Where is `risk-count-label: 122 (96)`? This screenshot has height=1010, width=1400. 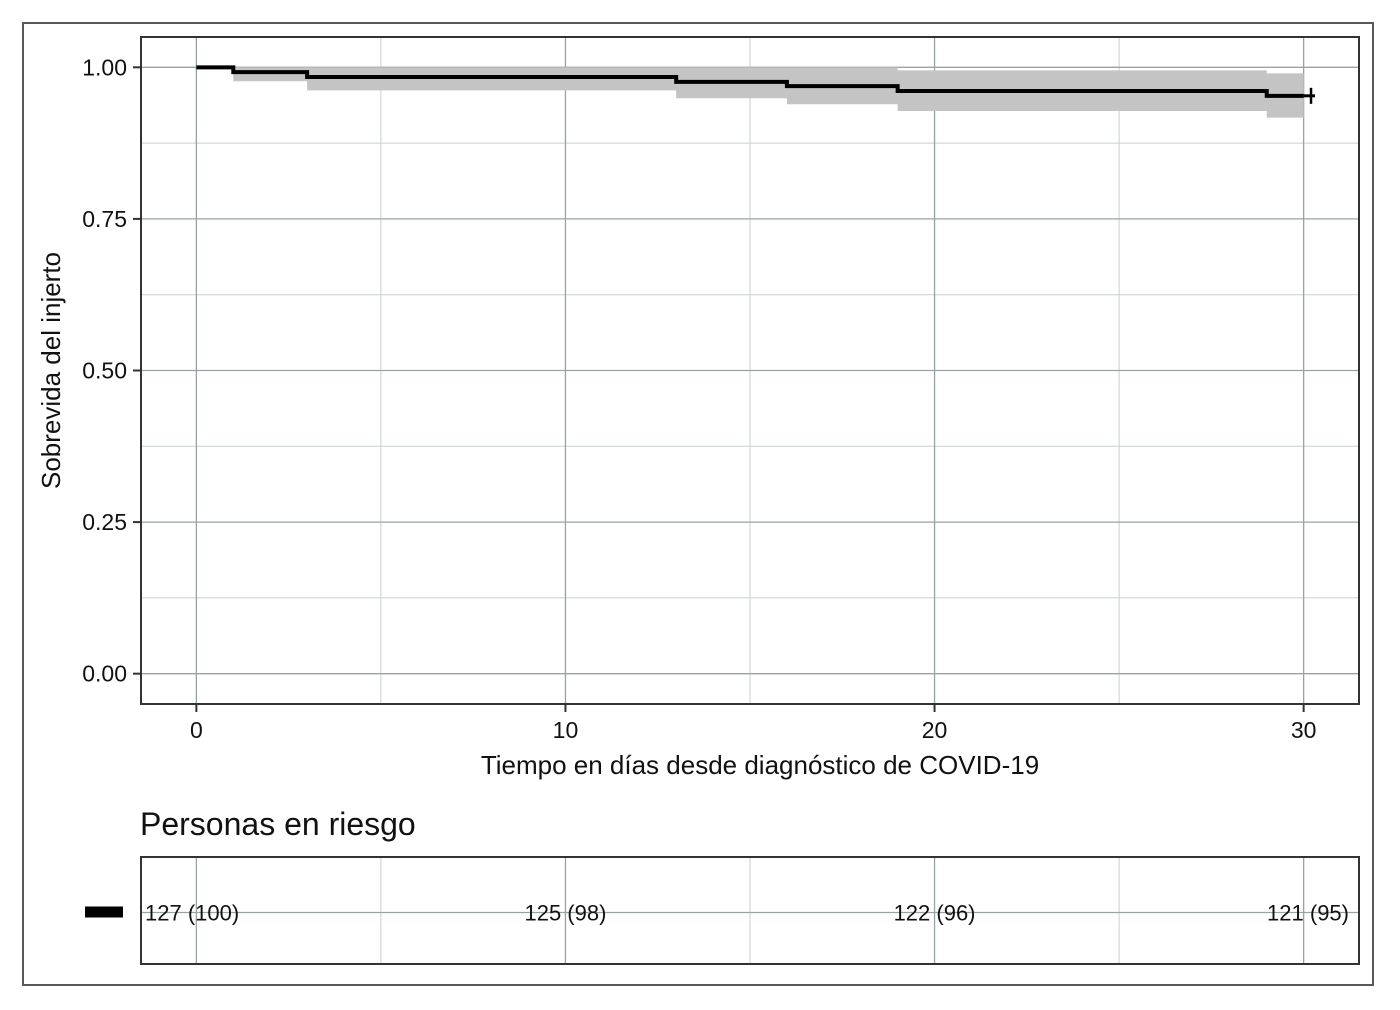
risk-count-label: 122 (96) is located at coordinates (935, 913).